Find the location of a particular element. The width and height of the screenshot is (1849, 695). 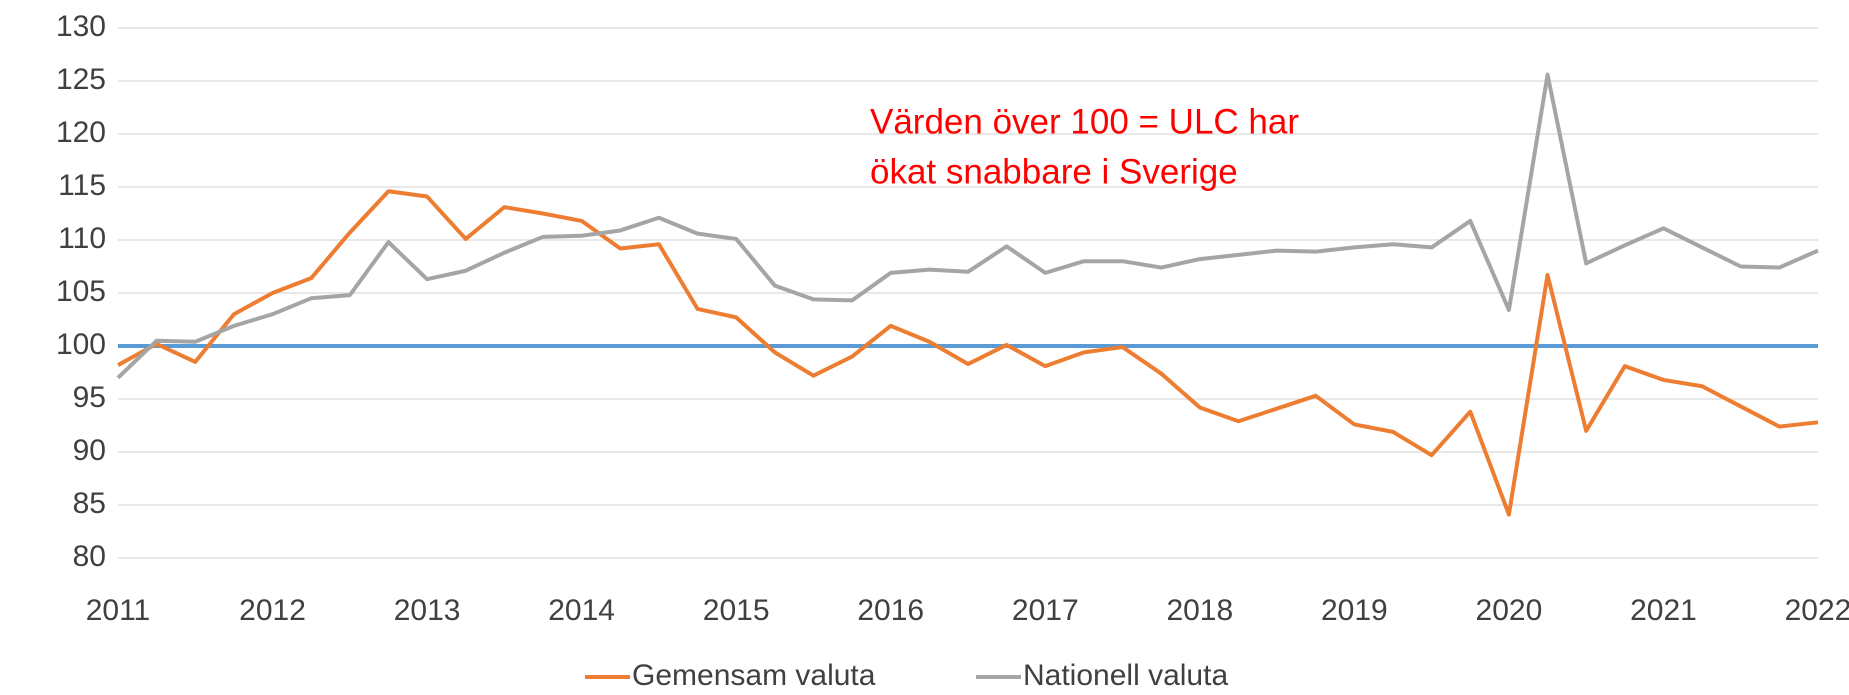

y-tick-label: 105 is located at coordinates (81, 291).